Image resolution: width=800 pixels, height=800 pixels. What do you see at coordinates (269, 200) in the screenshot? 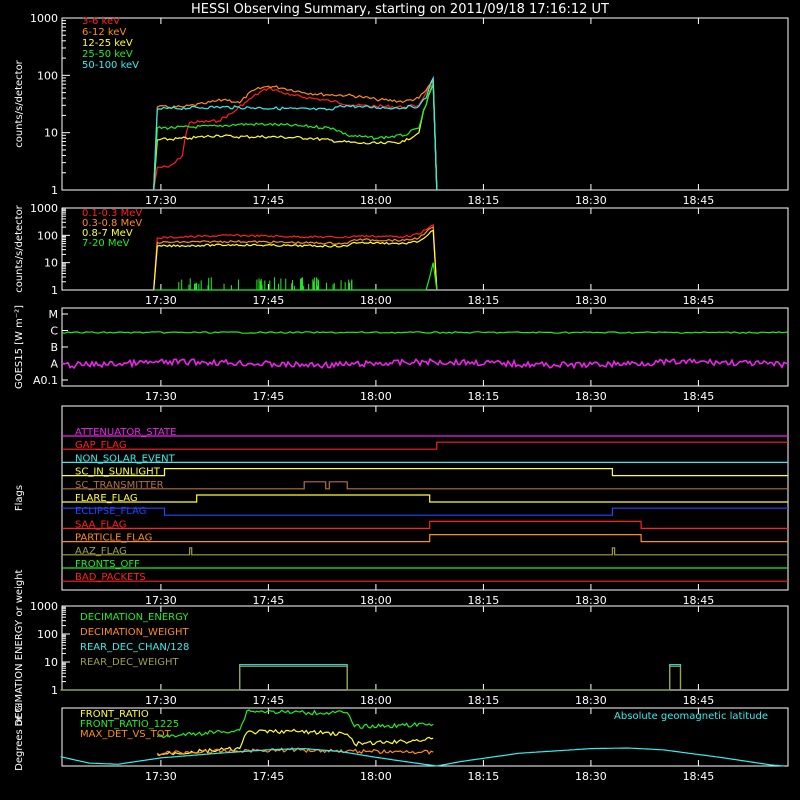
I see `panel1-xtick-label: 17:45` at bounding box center [269, 200].